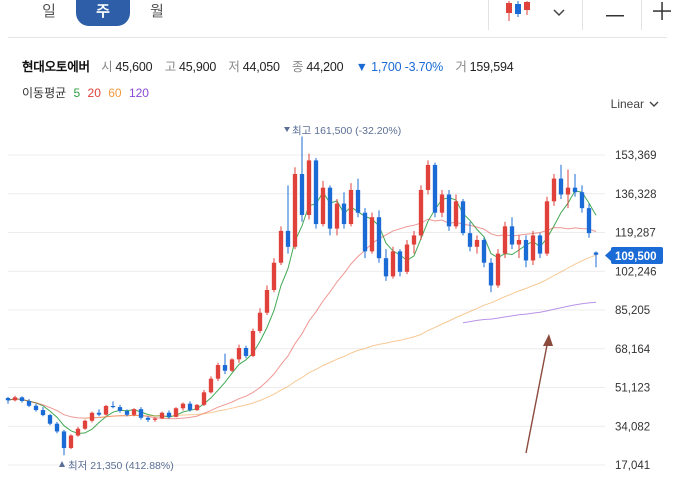 The width and height of the screenshot is (675, 480). I want to click on high-label: 고, so click(170, 67).